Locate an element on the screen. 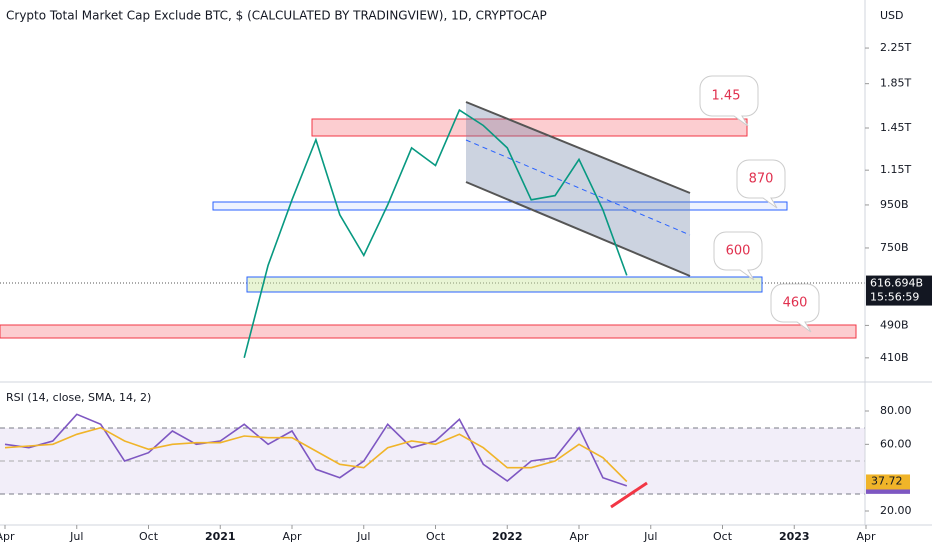 Image resolution: width=932 pixels, height=550 pixels. callouts: 1.45 870 600 460 is located at coordinates (759, 204).